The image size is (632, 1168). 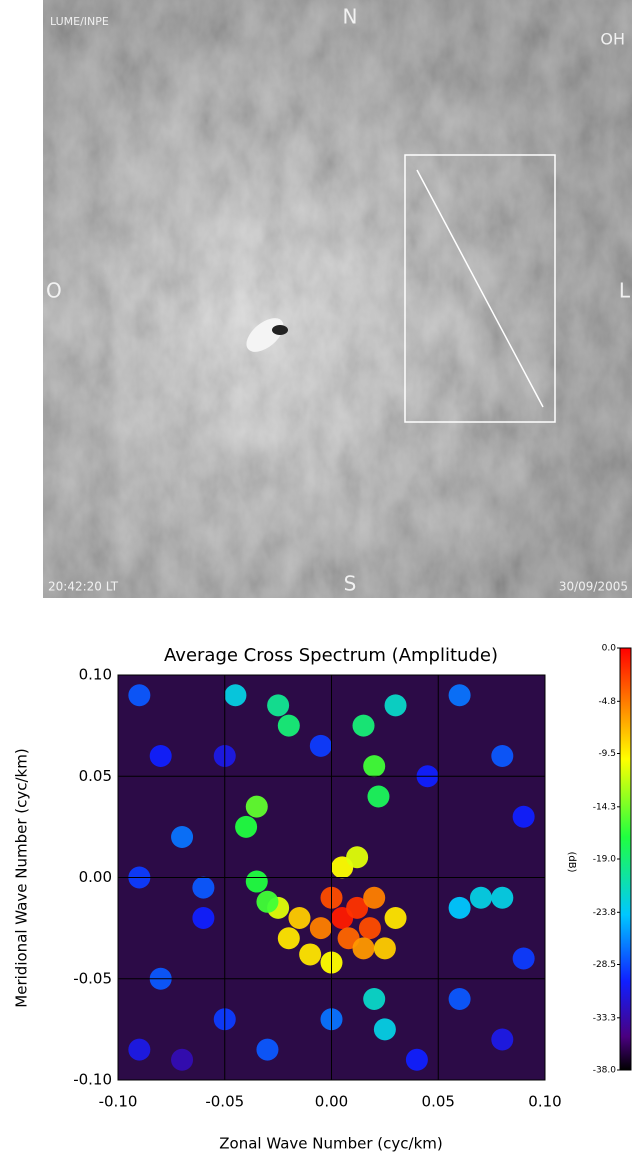 What do you see at coordinates (83, 587) in the screenshot?
I see `time-label: 20:42:20 LT` at bounding box center [83, 587].